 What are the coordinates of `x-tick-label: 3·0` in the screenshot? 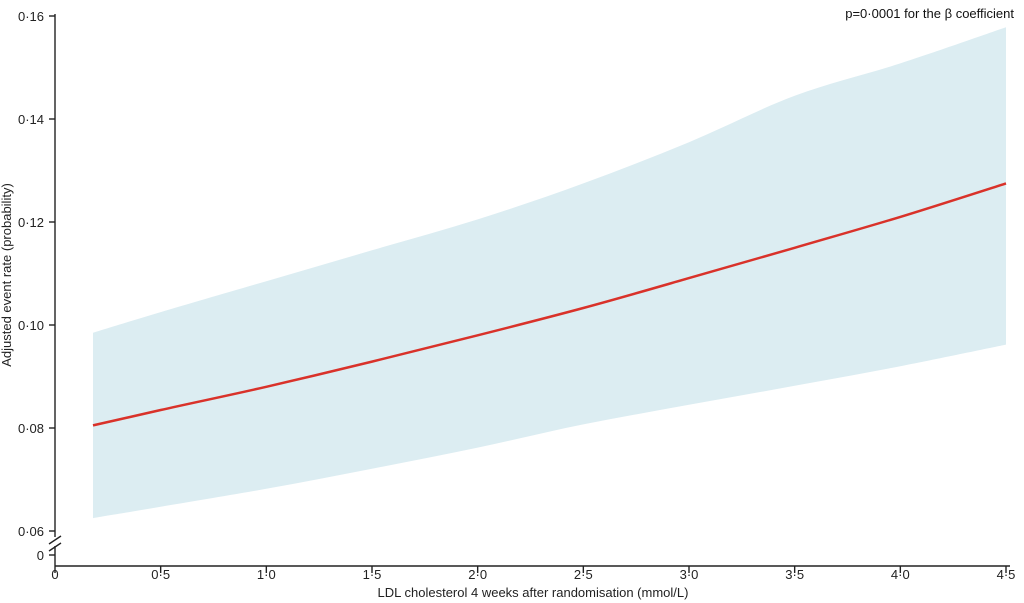 It's located at (689, 574).